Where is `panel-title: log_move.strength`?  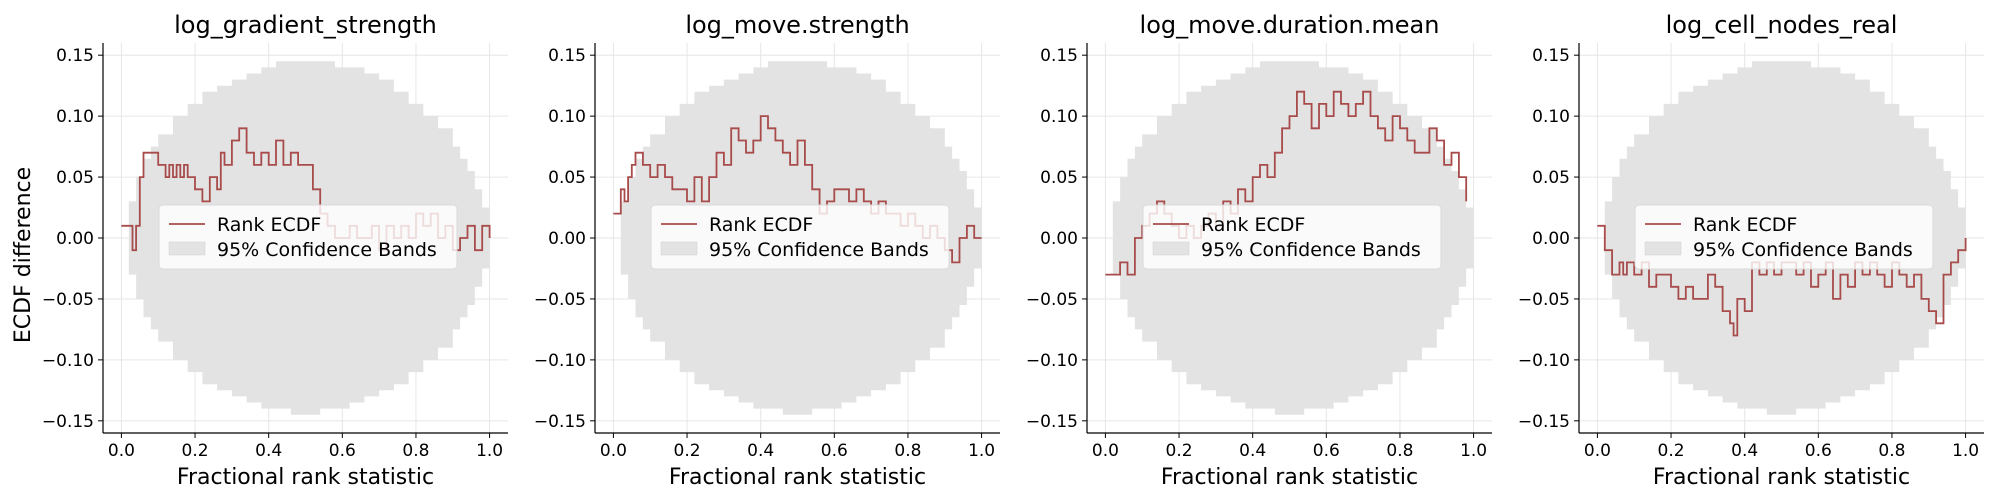
panel-title: log_move.strength is located at coordinates (797, 25).